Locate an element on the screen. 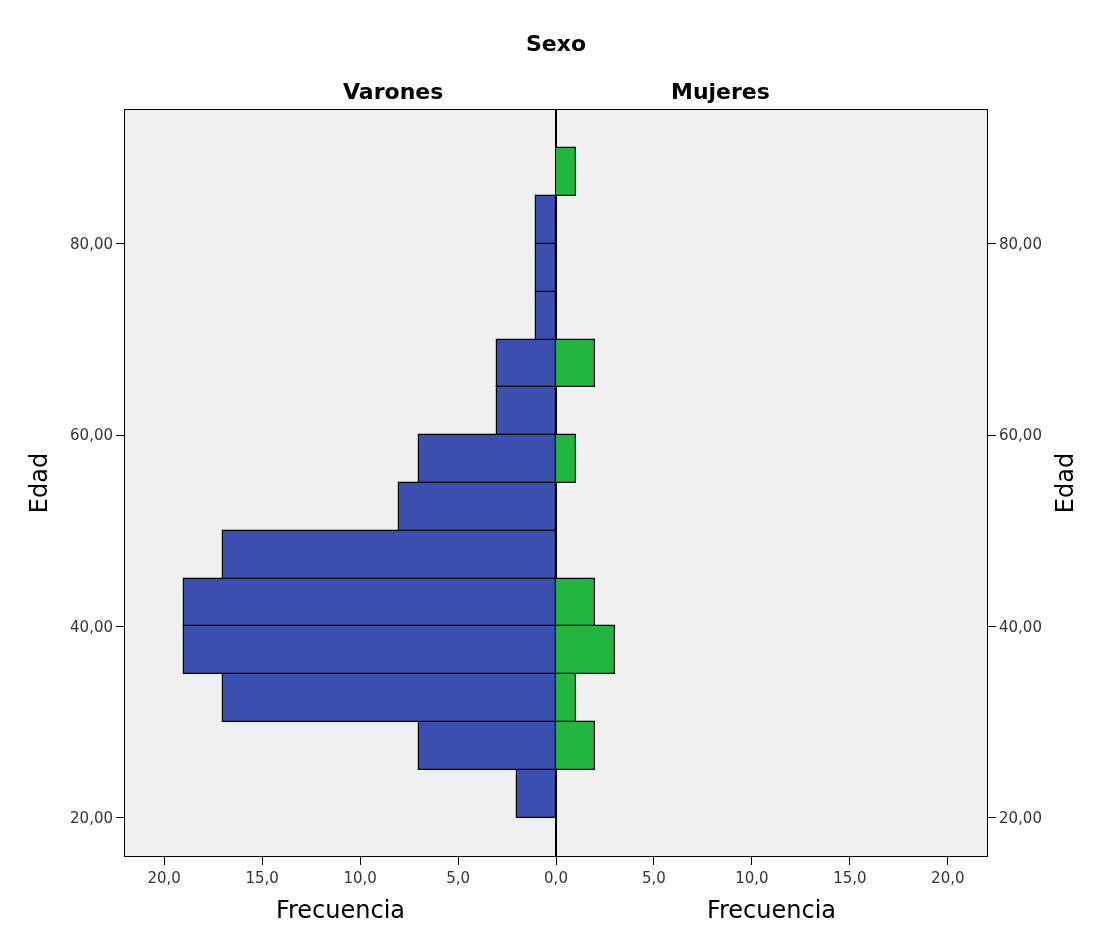 This screenshot has height=936, width=1101. chart-title: Mujeres is located at coordinates (720, 91).